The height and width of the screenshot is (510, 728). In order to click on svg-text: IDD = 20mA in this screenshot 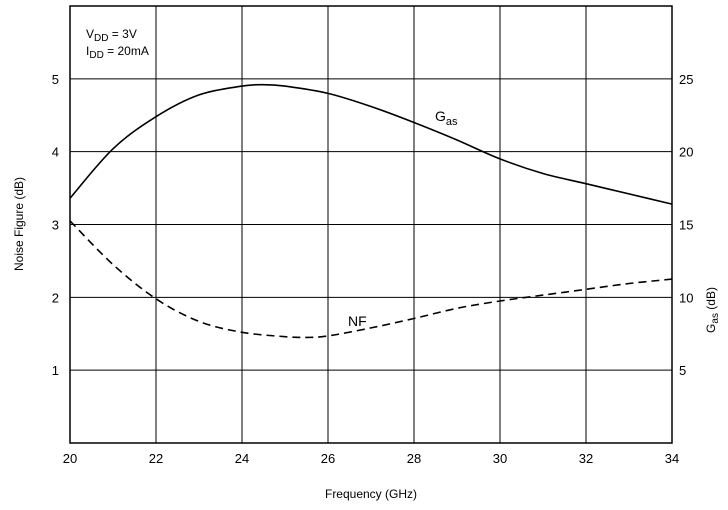, I will do `click(117, 52)`.